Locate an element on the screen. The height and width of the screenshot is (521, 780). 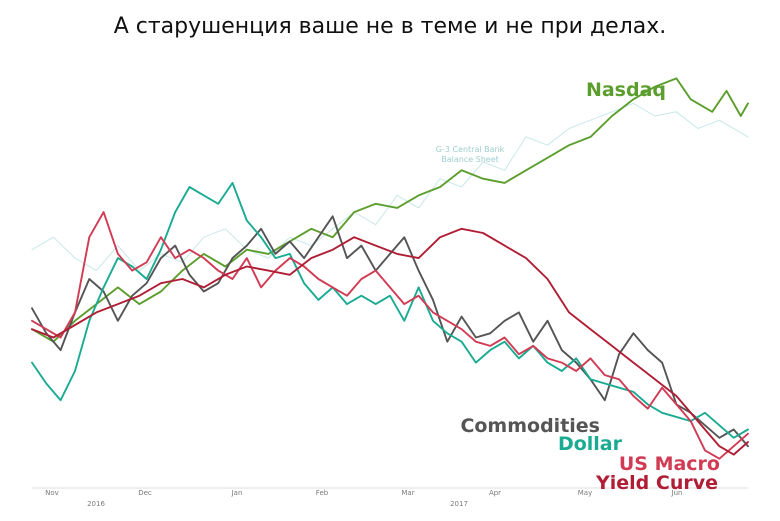
series-label: Nasdaq is located at coordinates (626, 90).